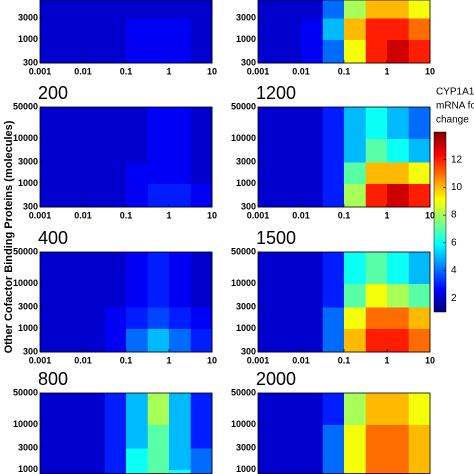  I want to click on x-tick-label: 10, so click(430, 71).